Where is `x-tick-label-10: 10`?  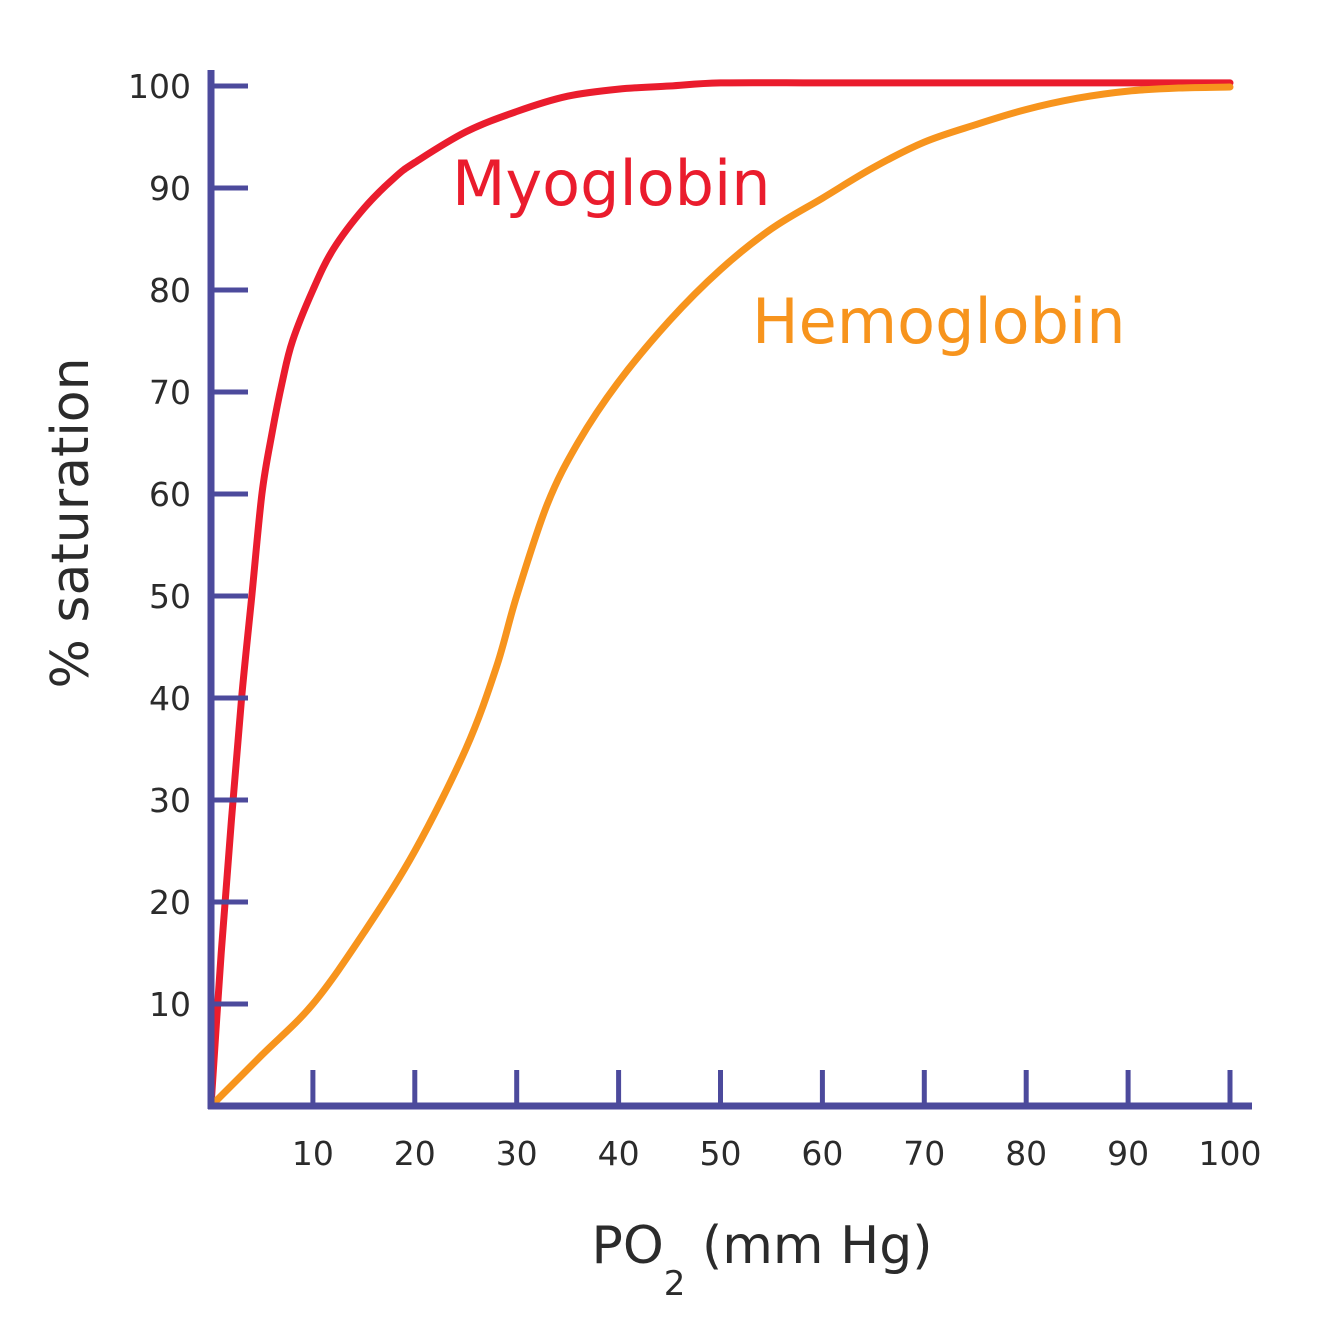
x-tick-label-10: 10 is located at coordinates (313, 1153).